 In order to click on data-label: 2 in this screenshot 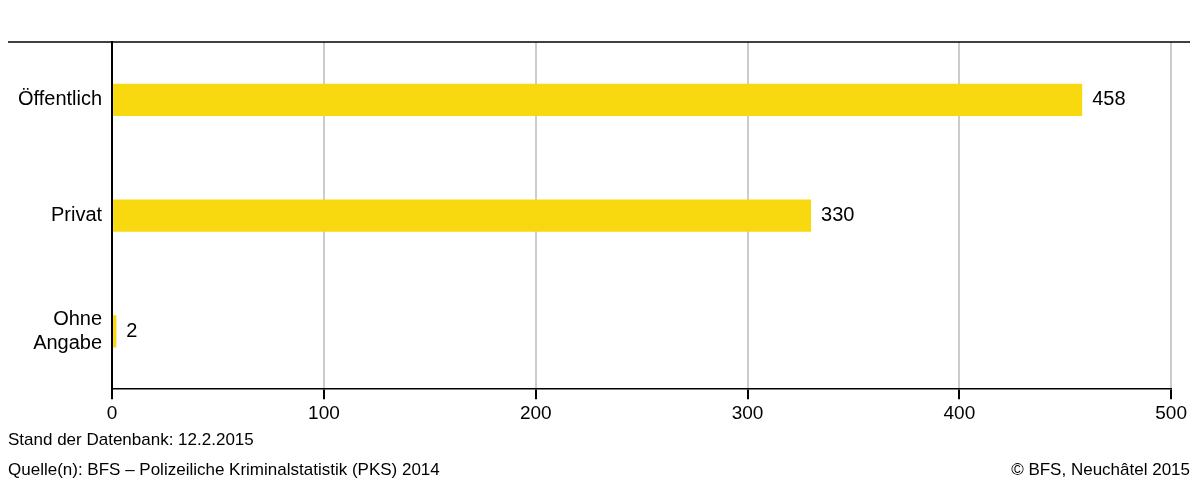, I will do `click(132, 329)`.